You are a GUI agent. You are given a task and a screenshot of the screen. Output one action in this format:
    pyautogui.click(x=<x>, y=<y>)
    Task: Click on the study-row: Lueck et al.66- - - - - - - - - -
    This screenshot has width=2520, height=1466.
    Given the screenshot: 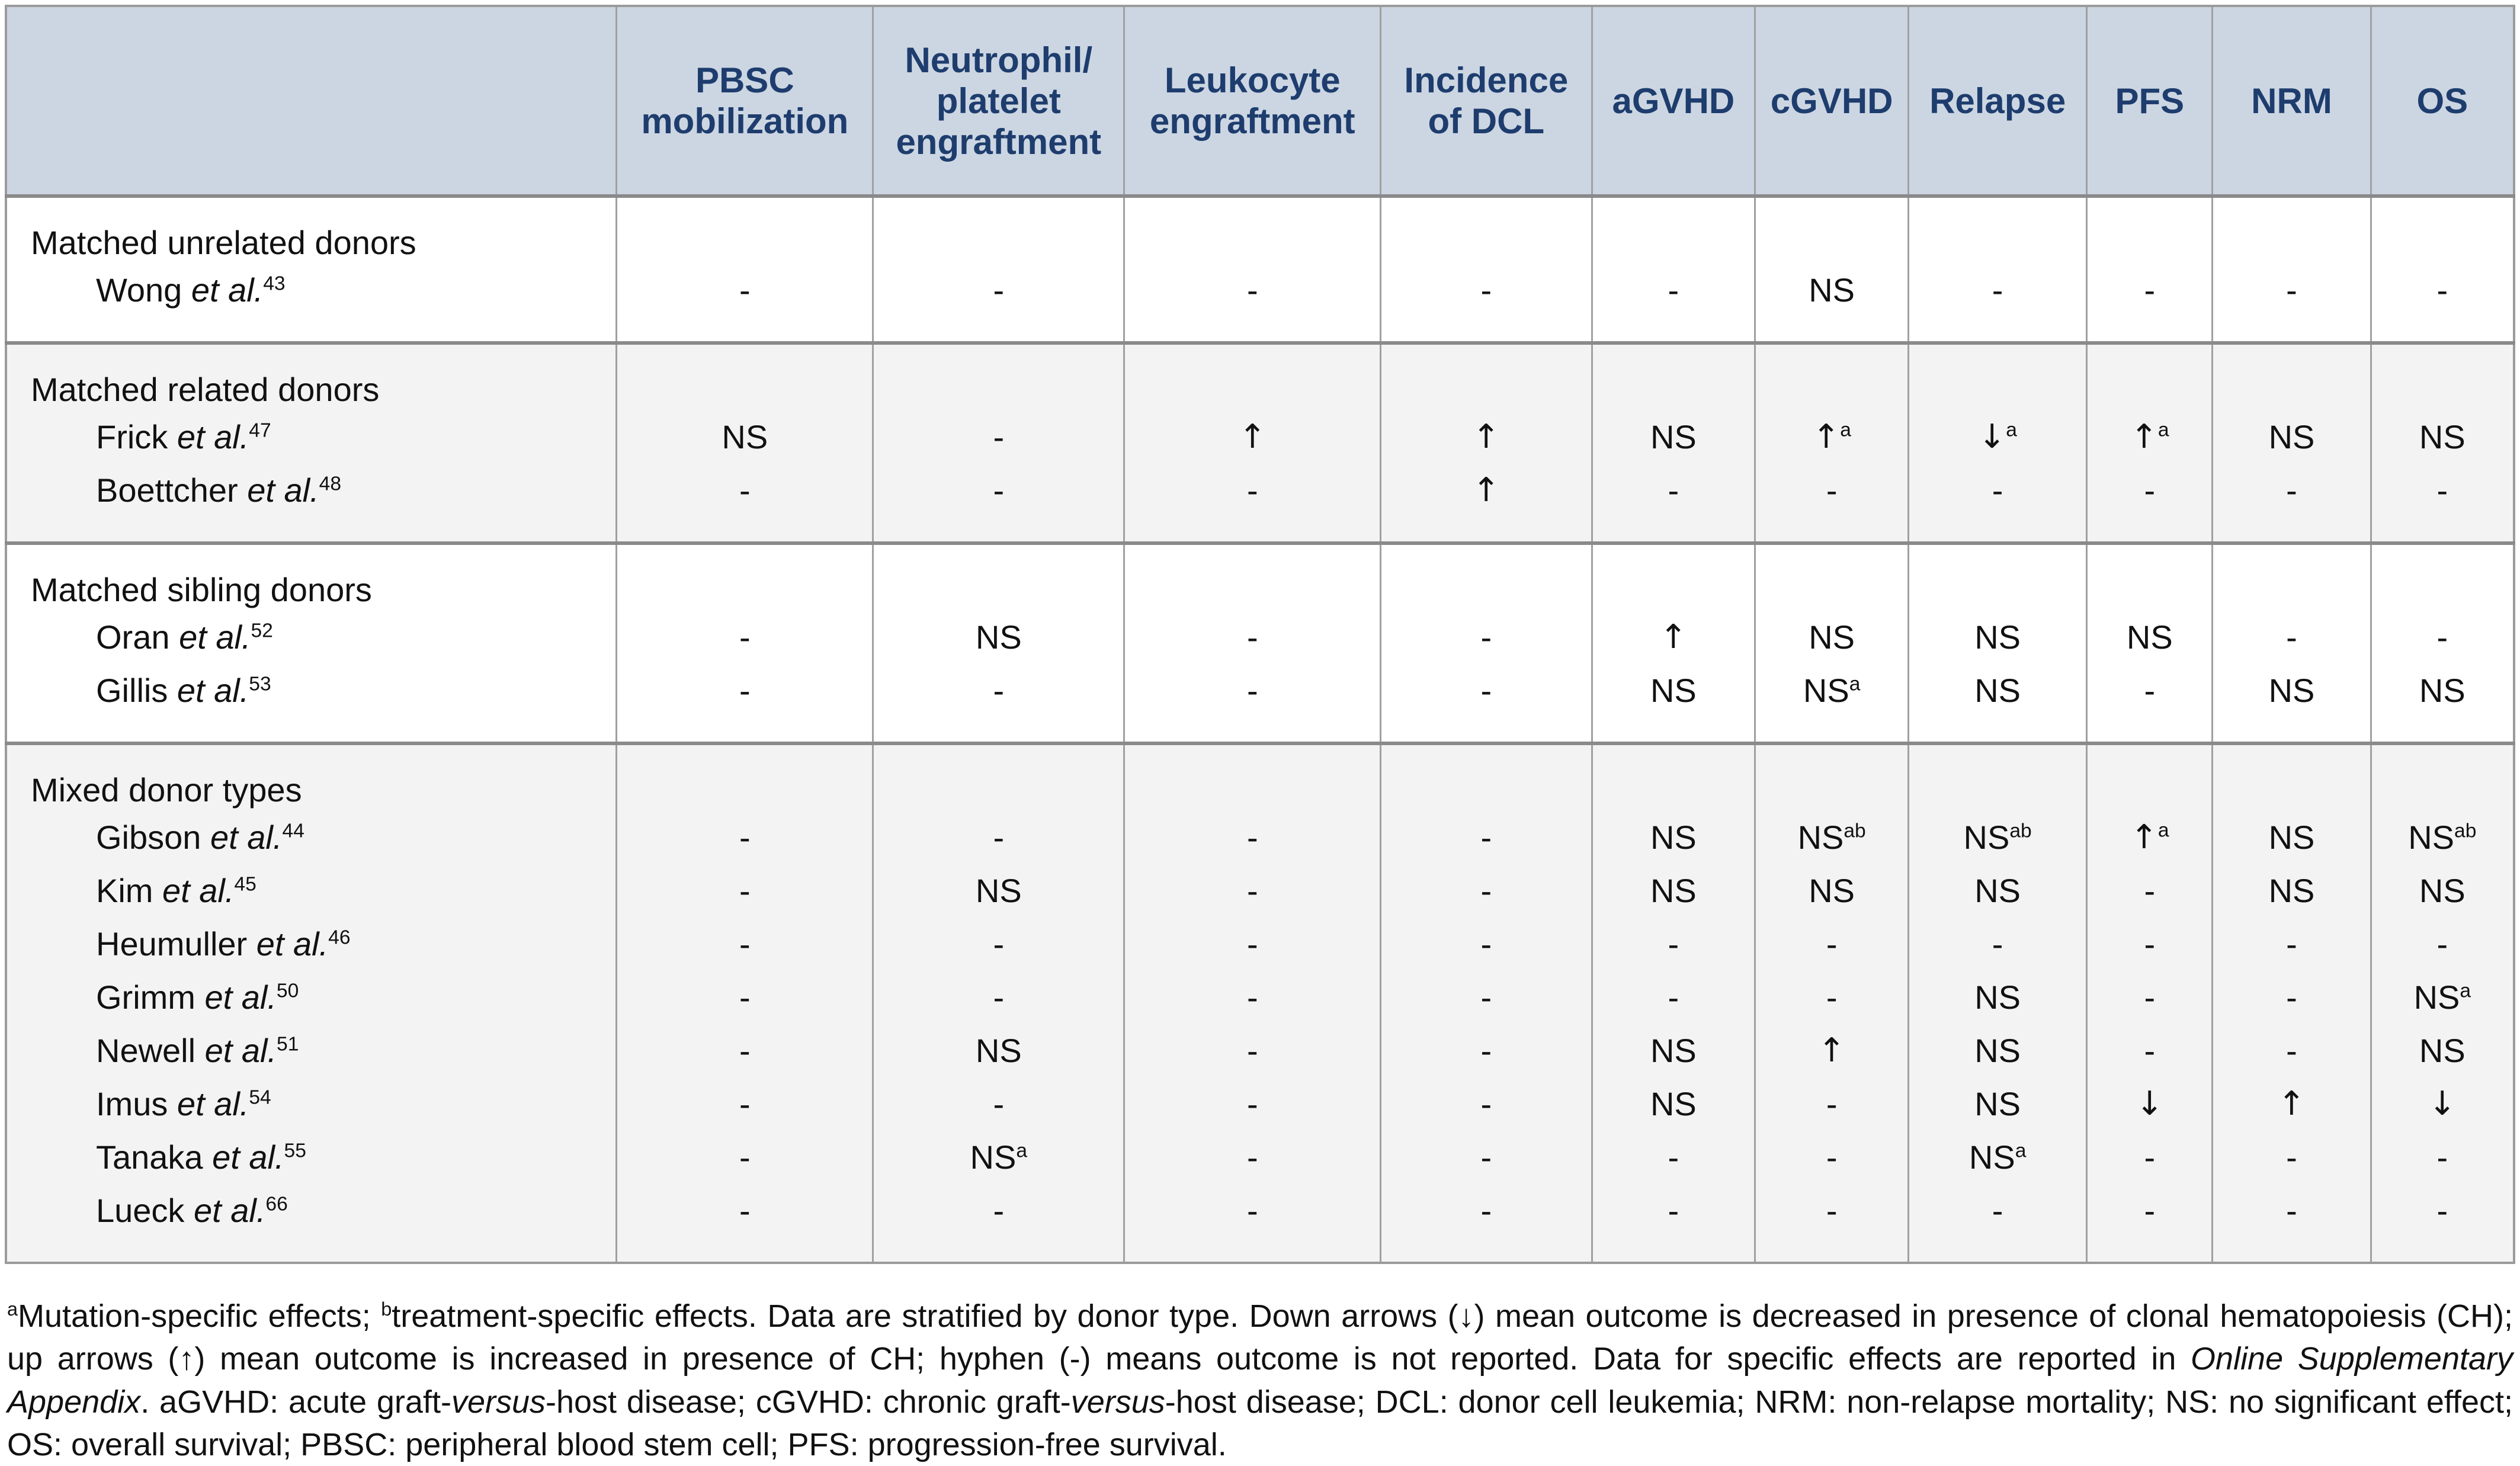 What is the action you would take?
    pyautogui.click(x=1260, y=1223)
    